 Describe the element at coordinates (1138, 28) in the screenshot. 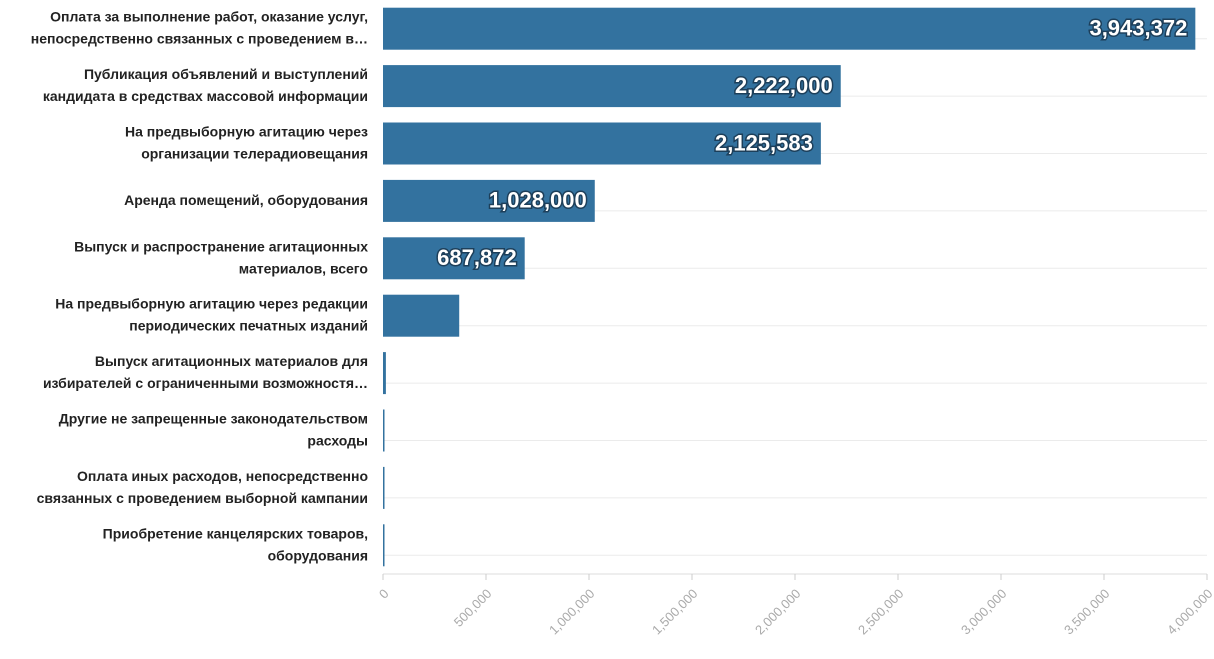

I see `value-label: 3,943,372` at that location.